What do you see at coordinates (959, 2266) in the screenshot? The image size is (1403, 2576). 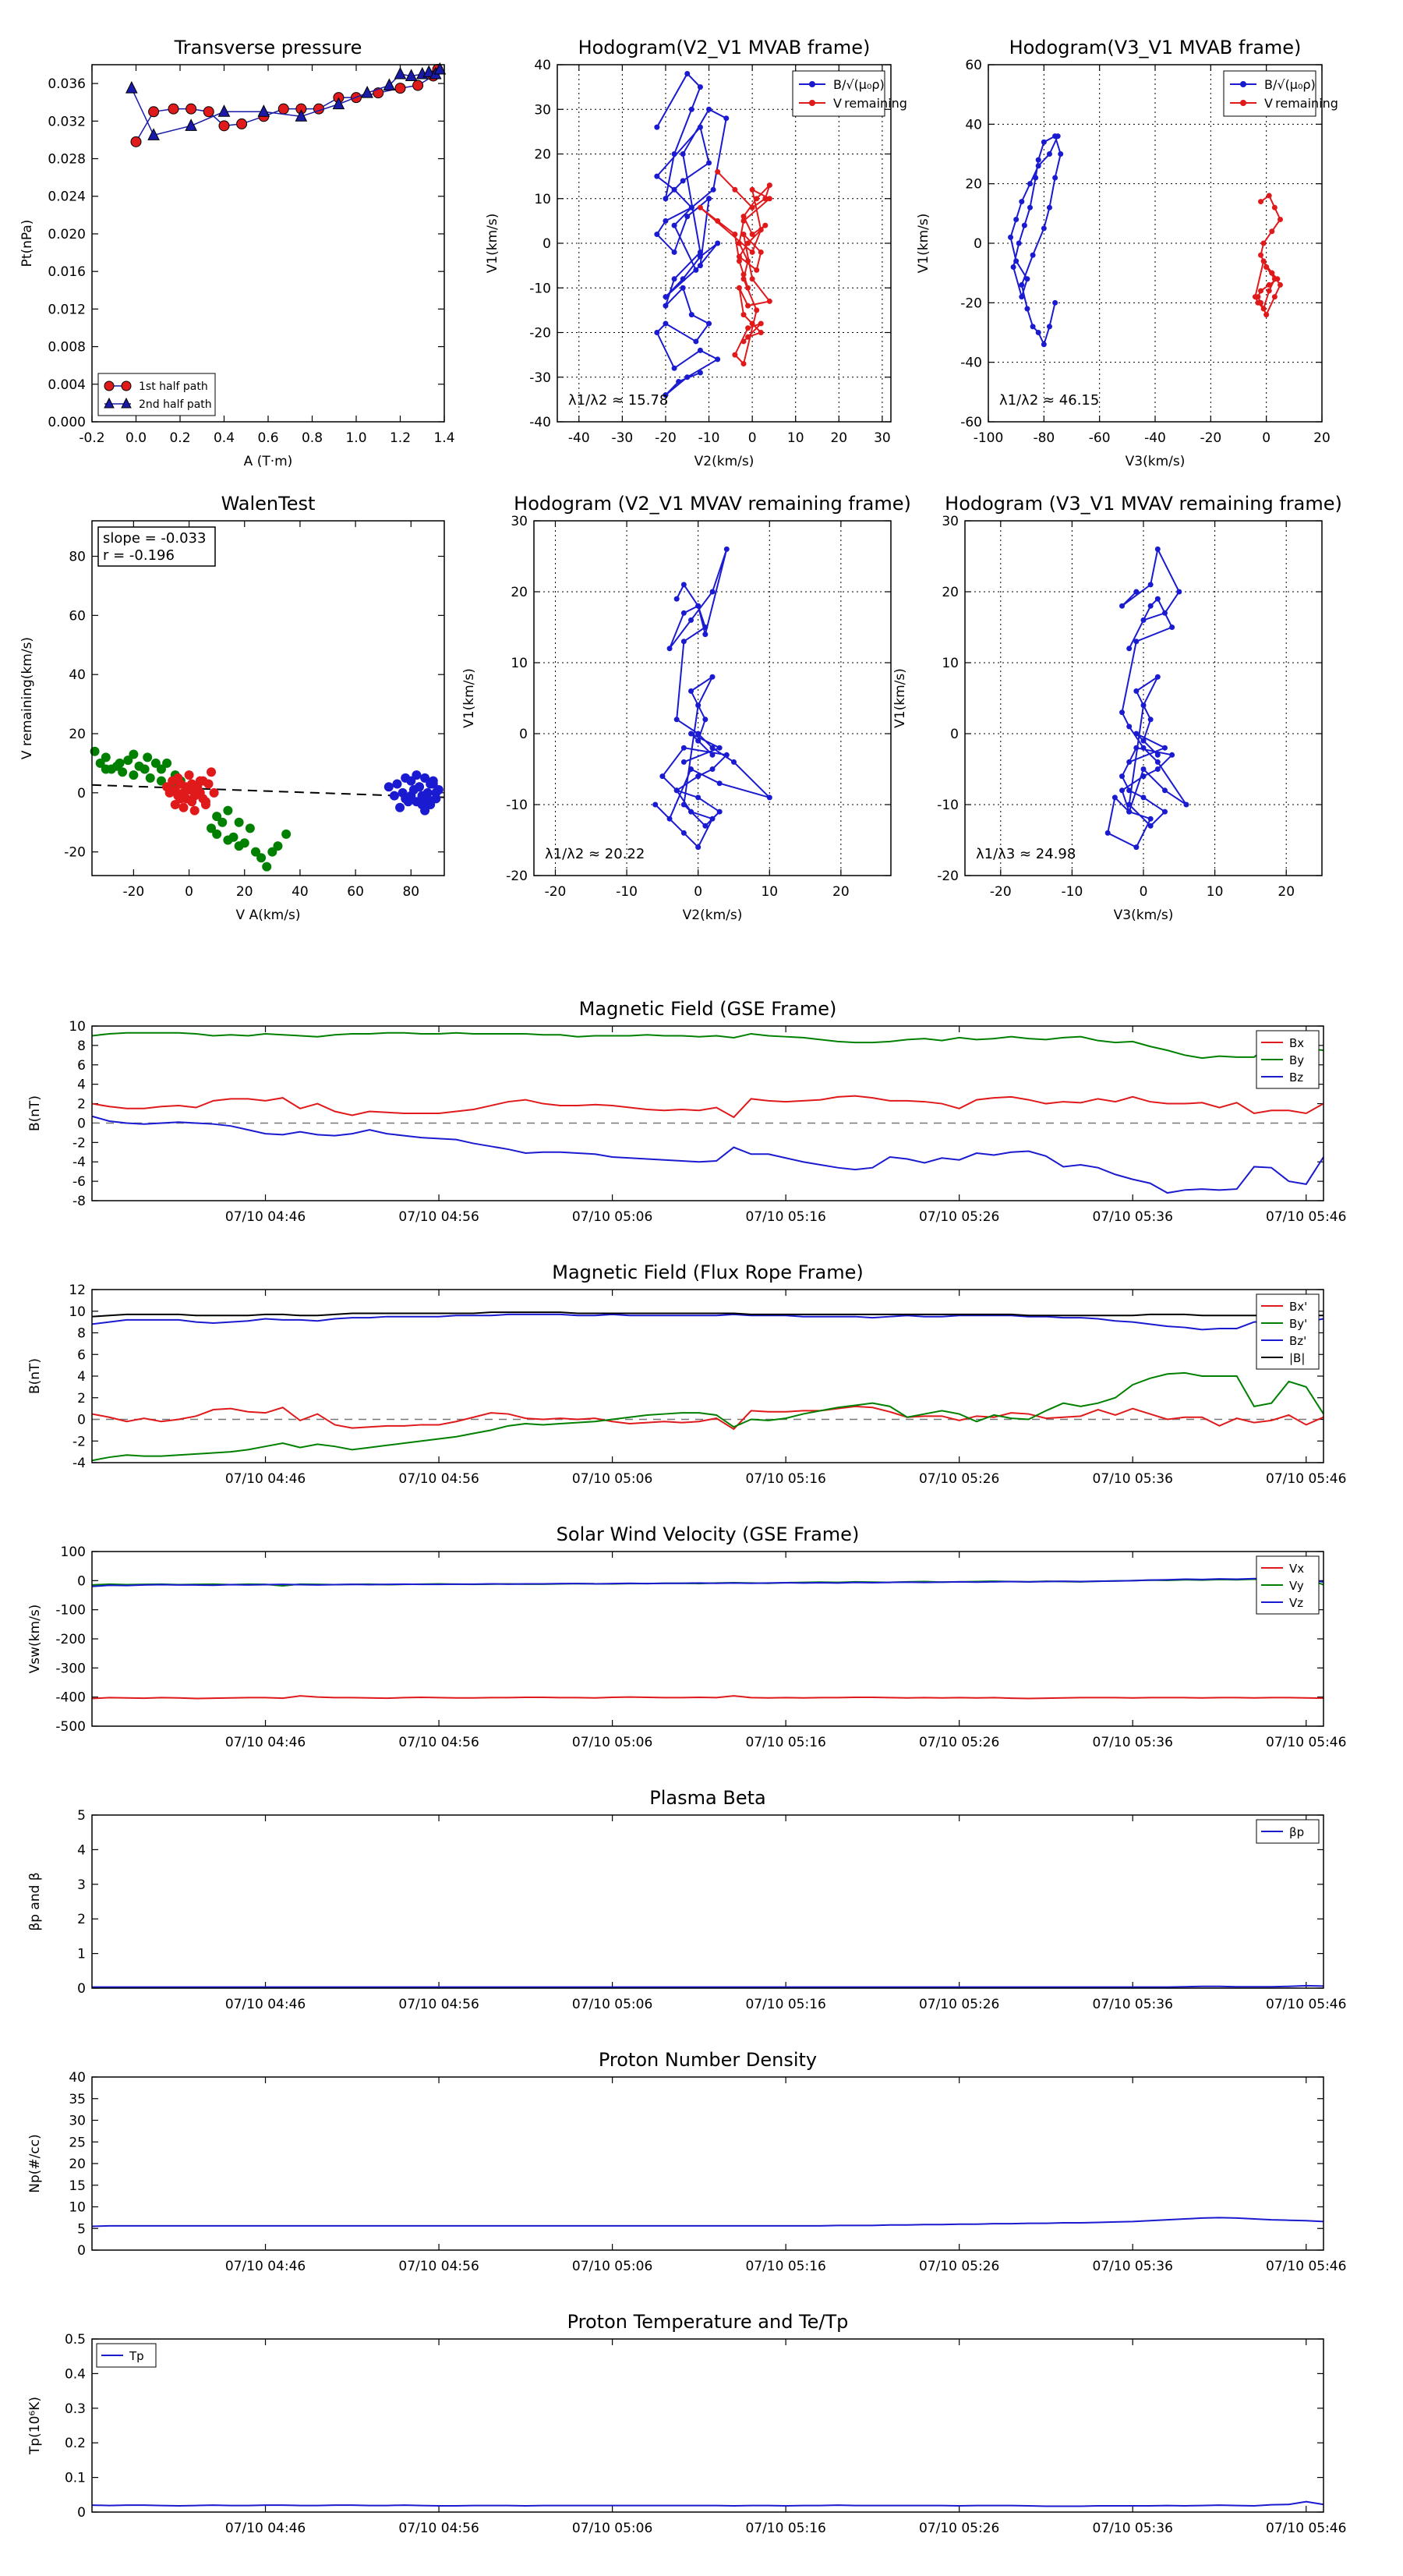 I see `x-tick-label: 07/10 05:26` at bounding box center [959, 2266].